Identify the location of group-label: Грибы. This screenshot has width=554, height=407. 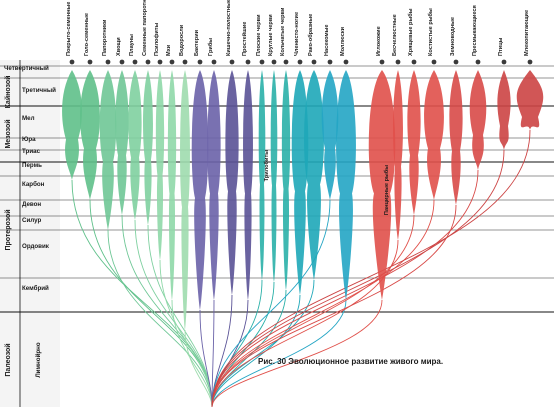
(210, 47).